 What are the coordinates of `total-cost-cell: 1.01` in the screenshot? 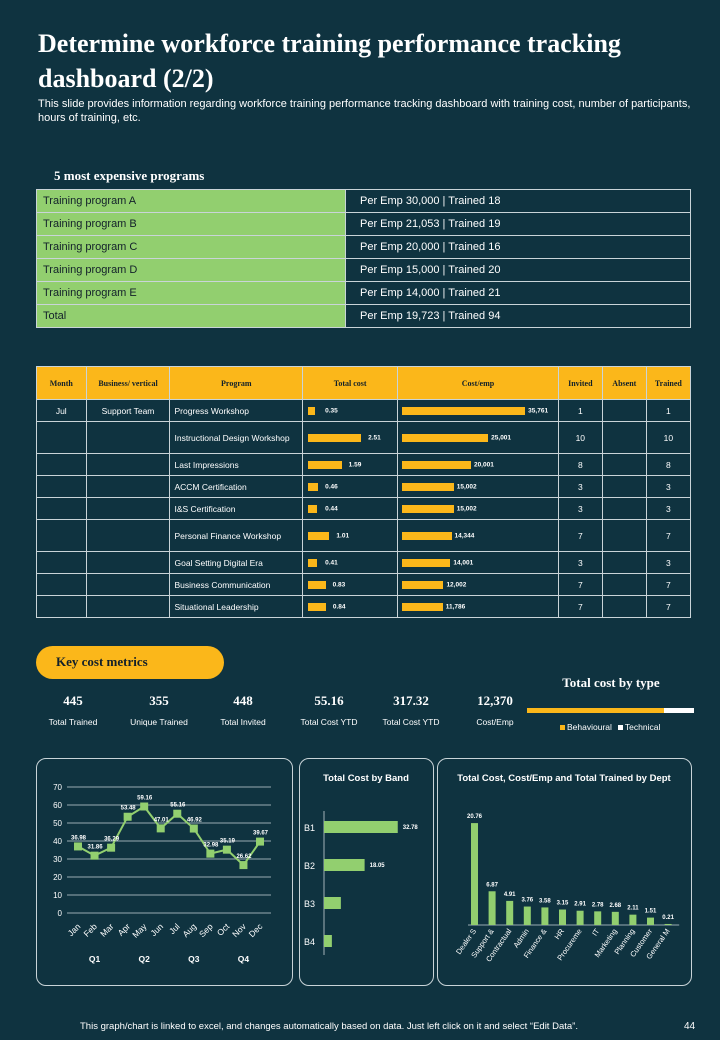 It's located at (350, 535).